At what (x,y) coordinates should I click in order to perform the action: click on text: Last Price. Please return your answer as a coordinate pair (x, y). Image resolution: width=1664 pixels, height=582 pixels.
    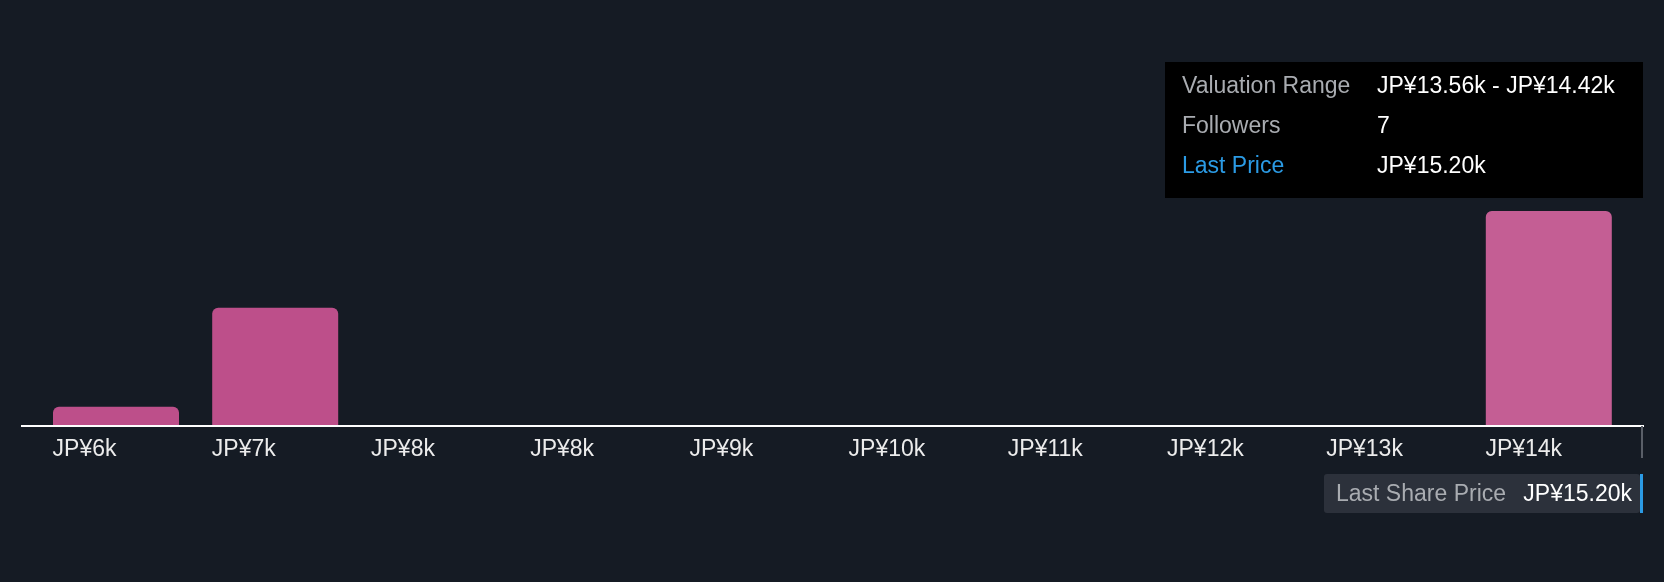
    Looking at the image, I should click on (1233, 165).